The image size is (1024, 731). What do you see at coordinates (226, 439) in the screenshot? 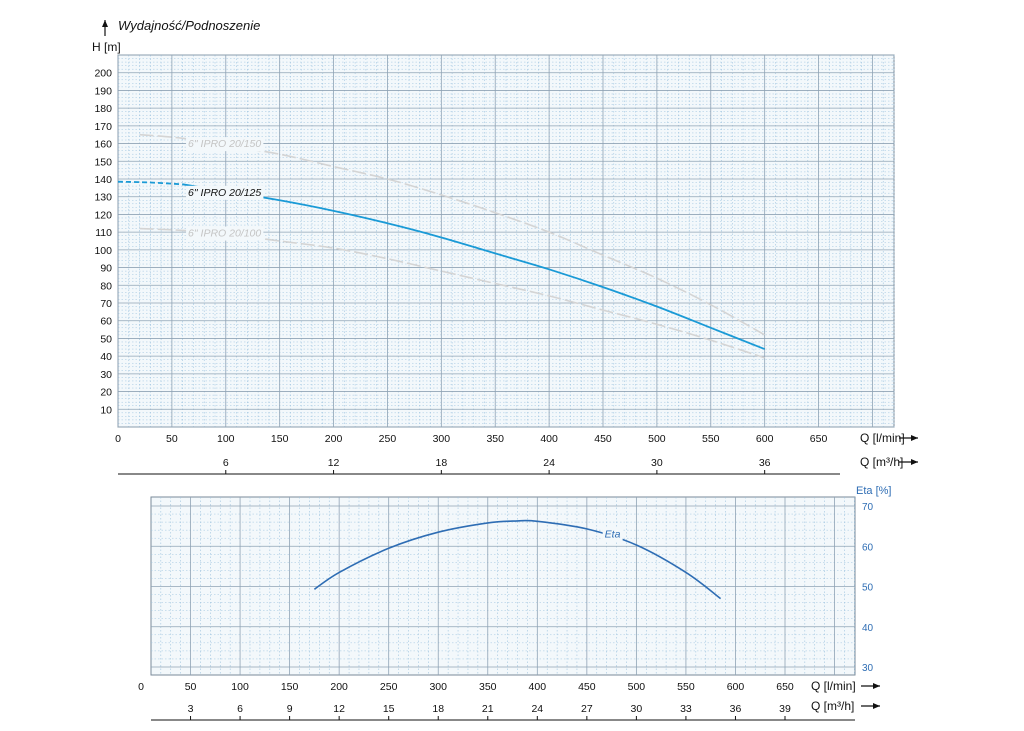
I see `head-x-tick-label: 100` at bounding box center [226, 439].